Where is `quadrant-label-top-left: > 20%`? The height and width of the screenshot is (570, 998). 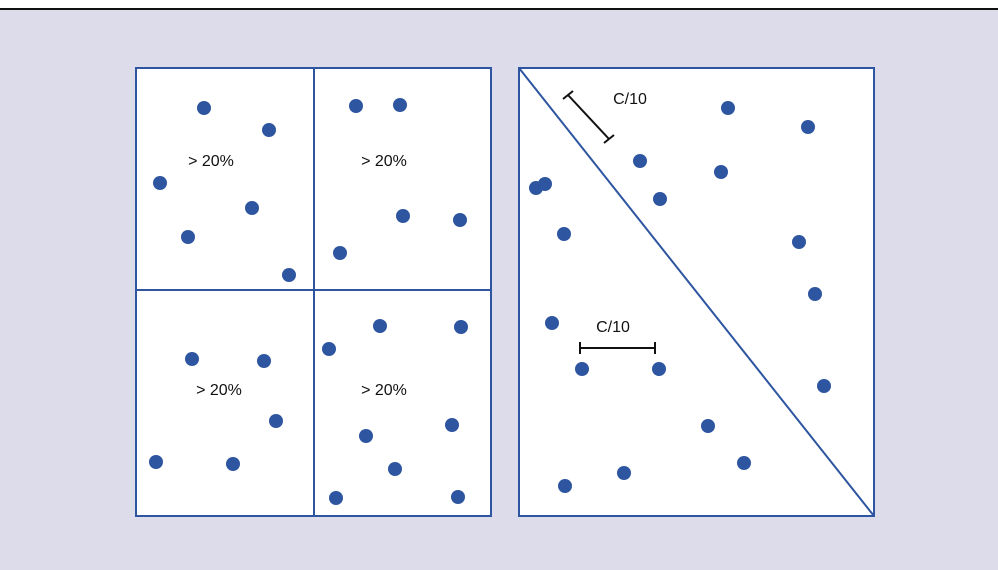 quadrant-label-top-left: > 20% is located at coordinates (211, 161).